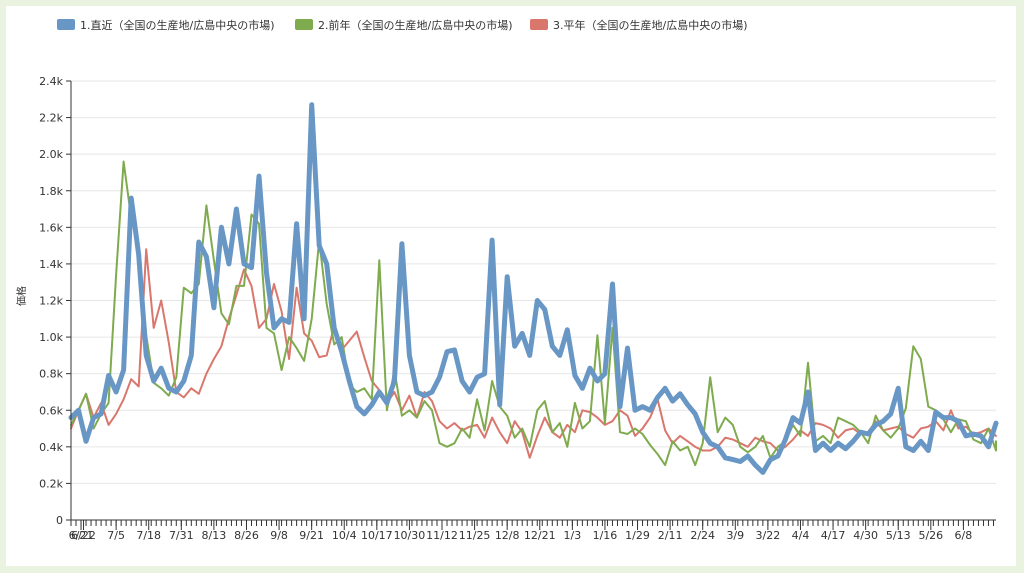 The image size is (1024, 573). Describe the element at coordinates (116, 535) in the screenshot. I see `x-tick-label: 7/5` at that location.